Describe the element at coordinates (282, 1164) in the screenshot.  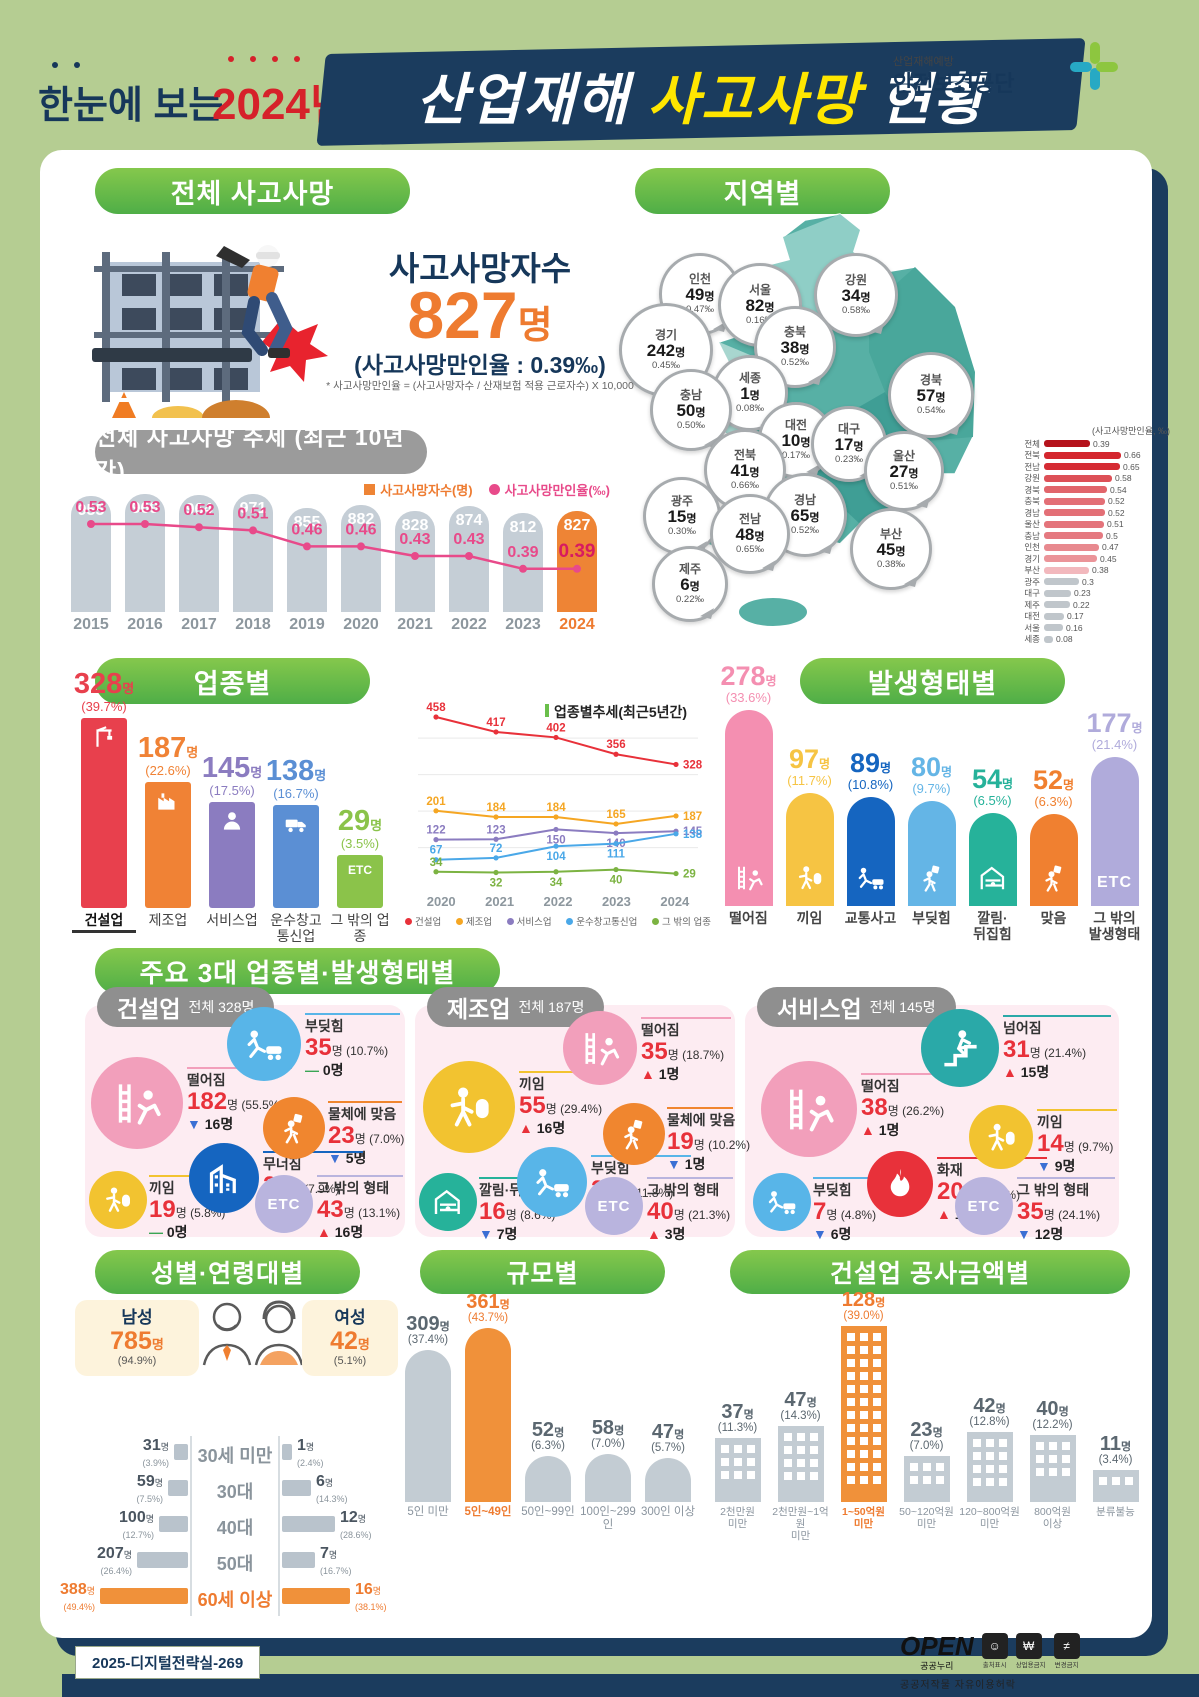
I see `item-label: 무너짐` at that location.